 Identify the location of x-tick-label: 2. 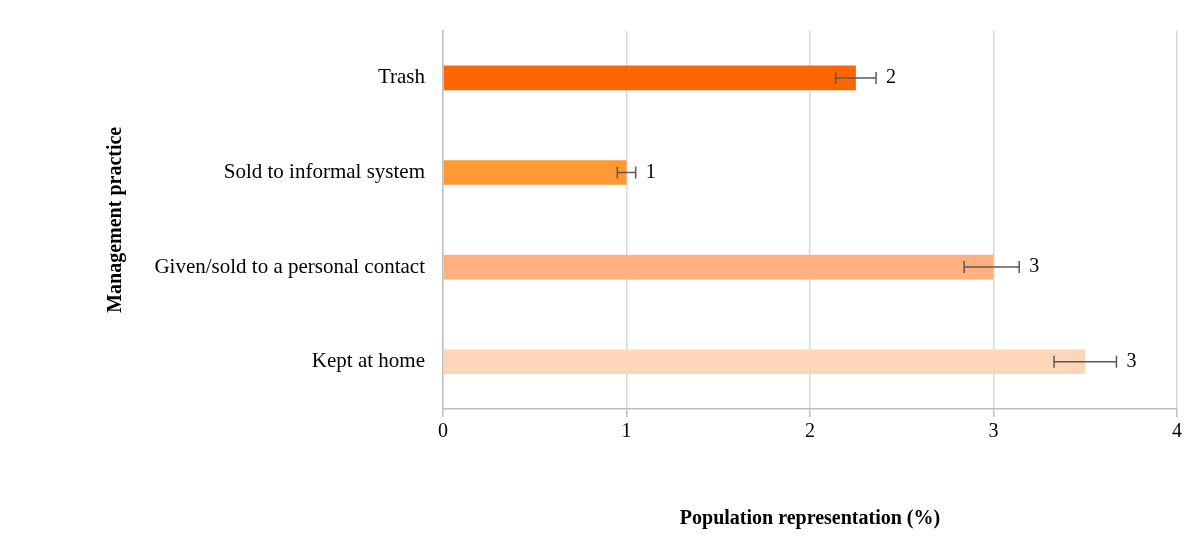
(810, 430).